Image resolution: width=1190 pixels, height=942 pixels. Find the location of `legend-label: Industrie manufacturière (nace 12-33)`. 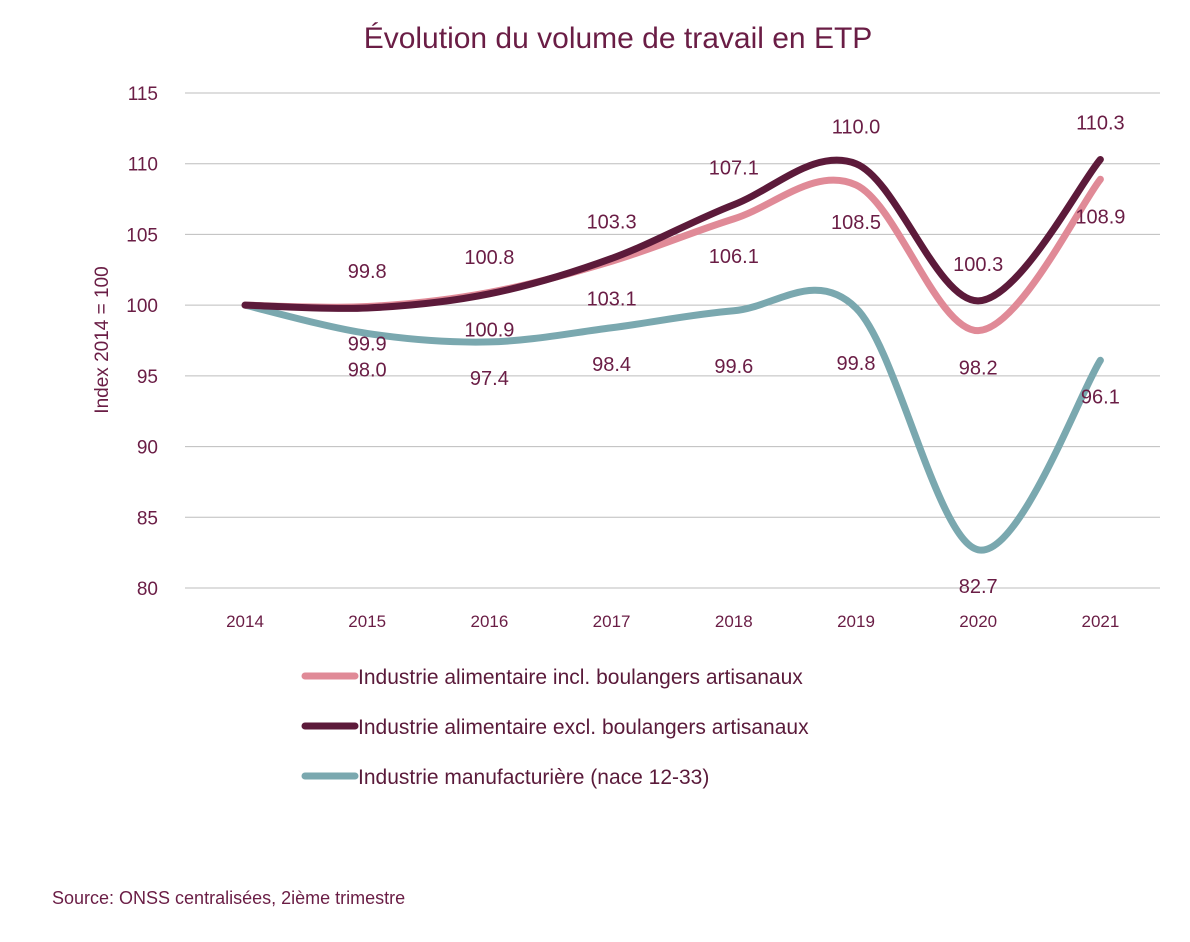

legend-label: Industrie manufacturière (nace 12-33) is located at coordinates (533, 777).